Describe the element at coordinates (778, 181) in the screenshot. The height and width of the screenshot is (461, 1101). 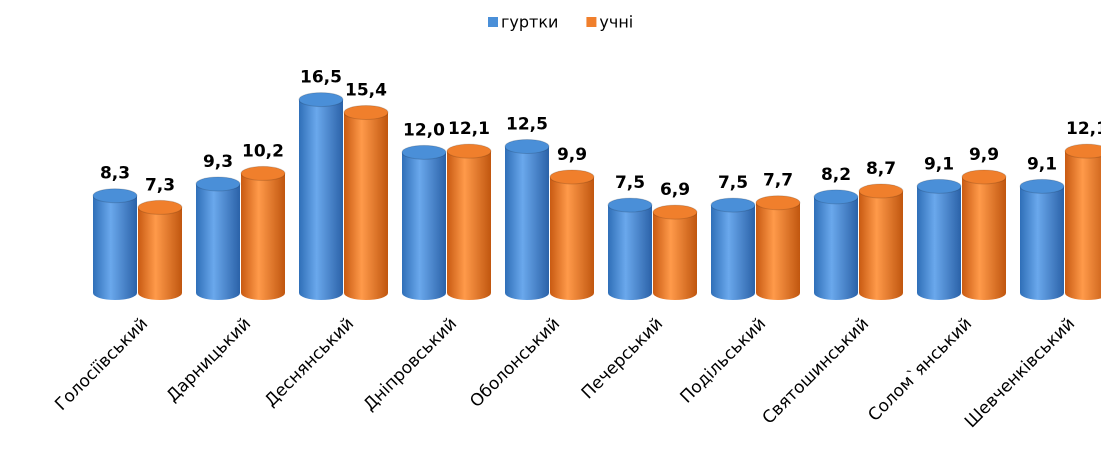
I see `value-label: 7,7` at that location.